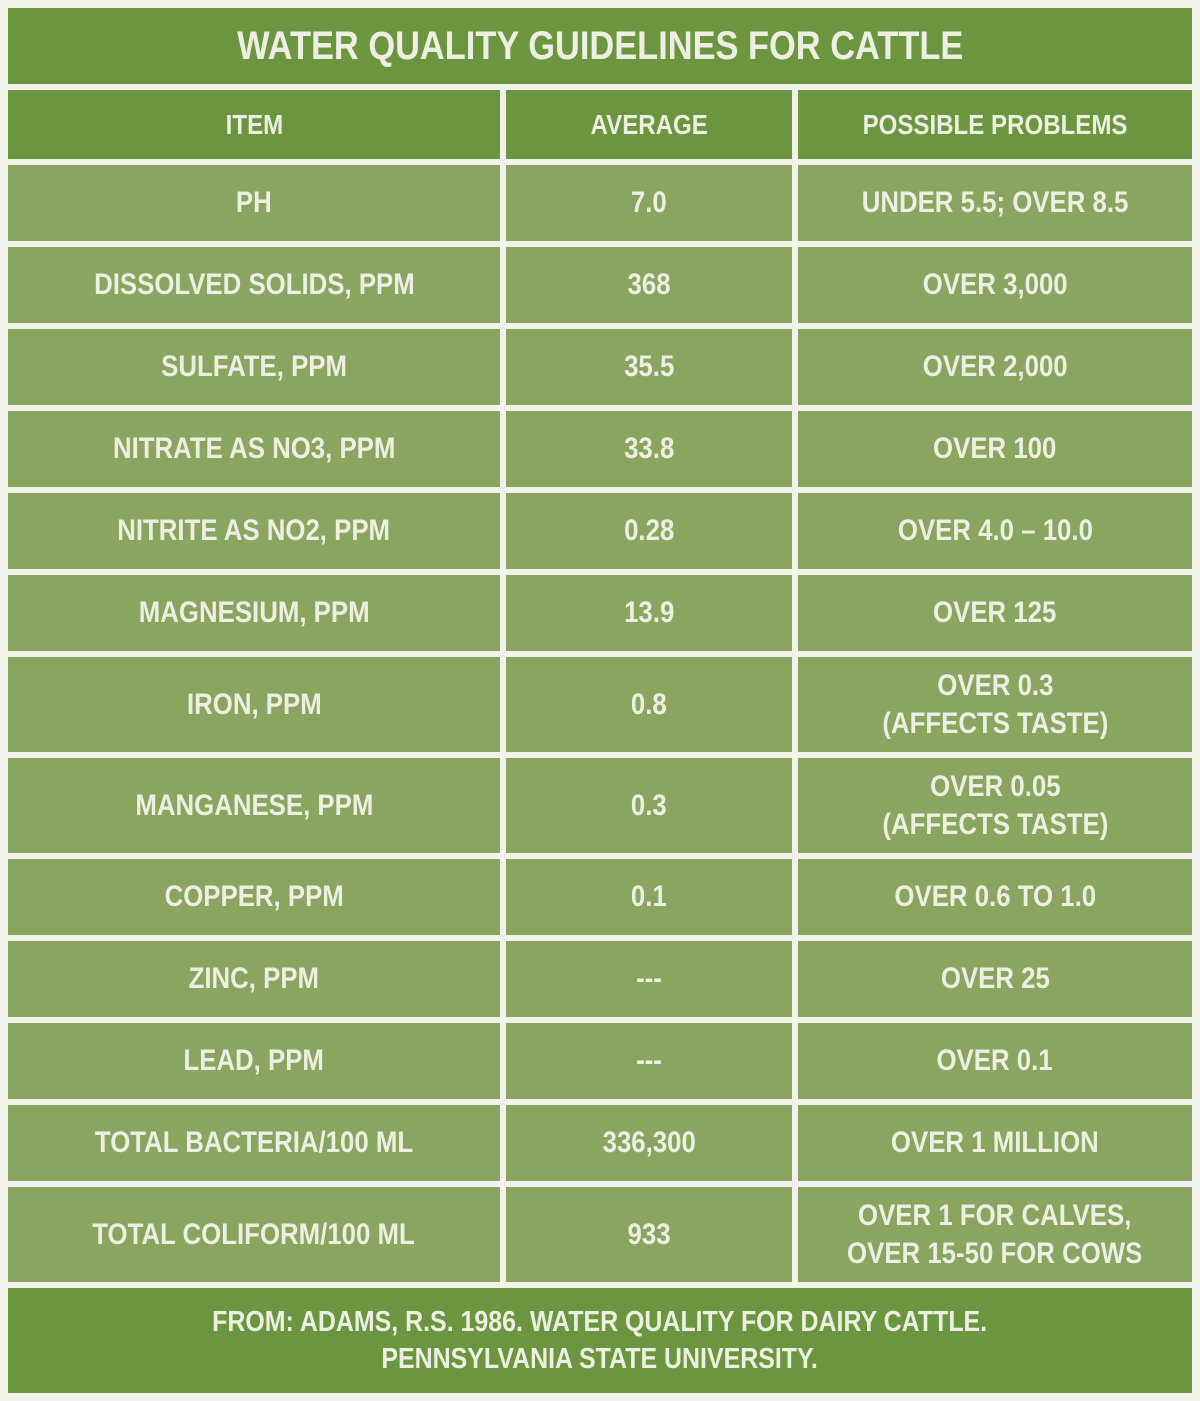 This screenshot has height=1401, width=1200. I want to click on problems-cell: OVER 3,000, so click(995, 285).